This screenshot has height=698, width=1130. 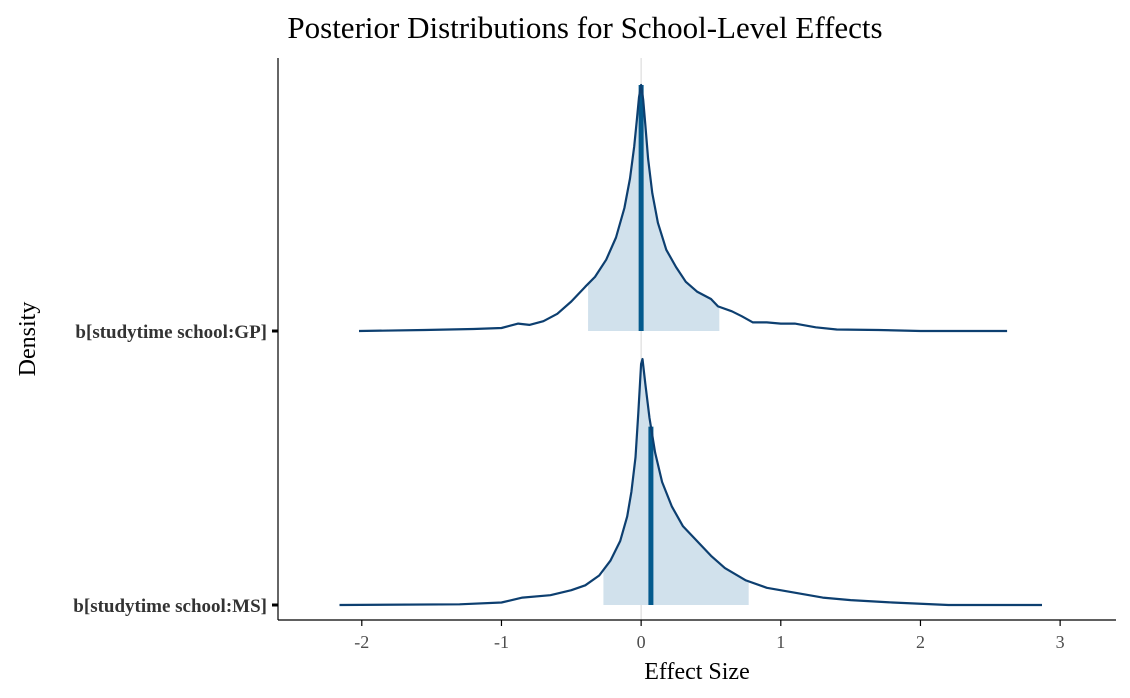 What do you see at coordinates (170, 606) in the screenshot?
I see `y-category-label: b[studytime school:MS]` at bounding box center [170, 606].